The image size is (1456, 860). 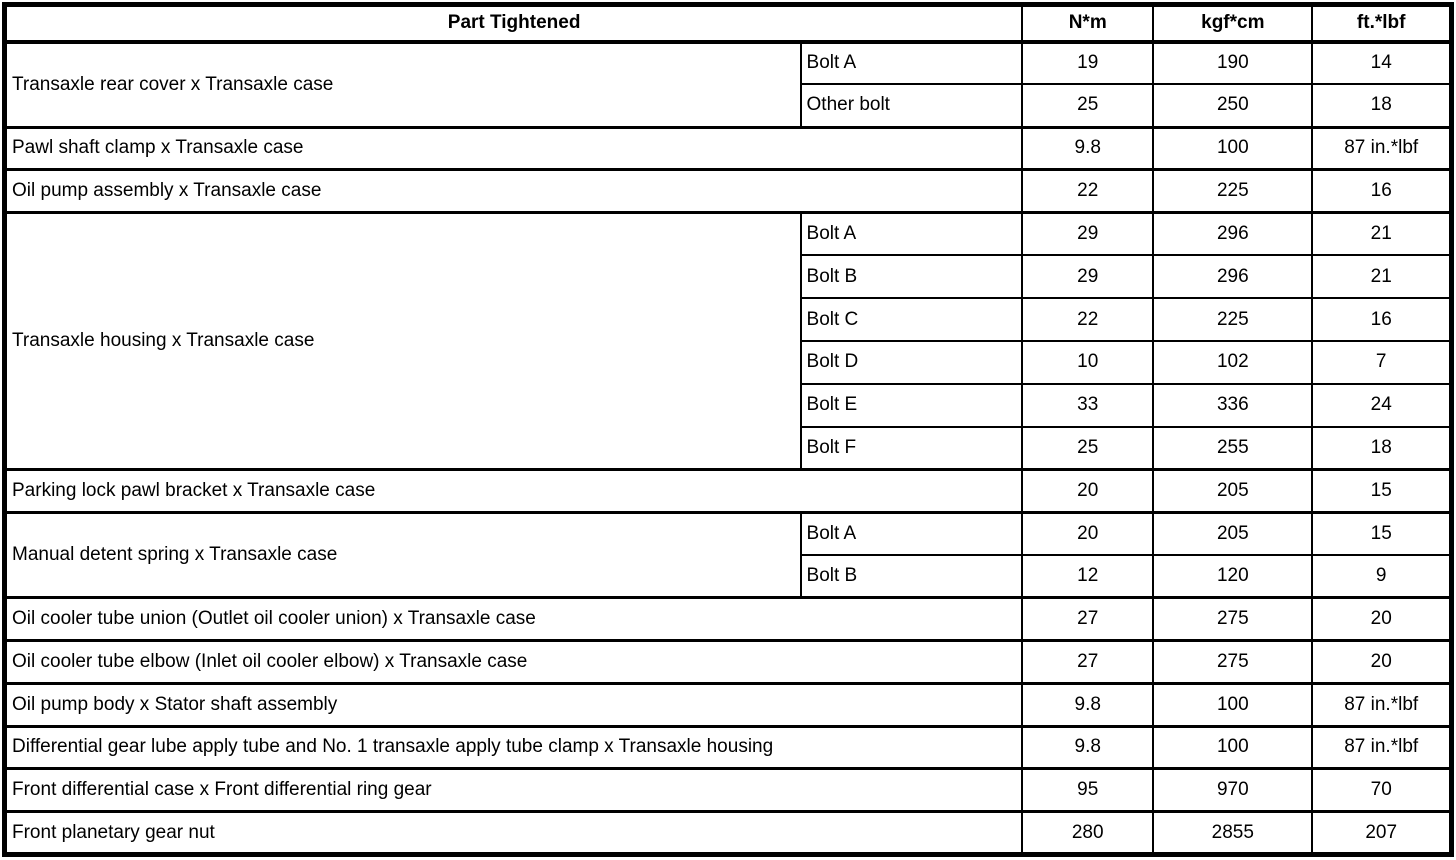 What do you see at coordinates (1382, 405) in the screenshot?
I see `ftlbf-cell: 24` at bounding box center [1382, 405].